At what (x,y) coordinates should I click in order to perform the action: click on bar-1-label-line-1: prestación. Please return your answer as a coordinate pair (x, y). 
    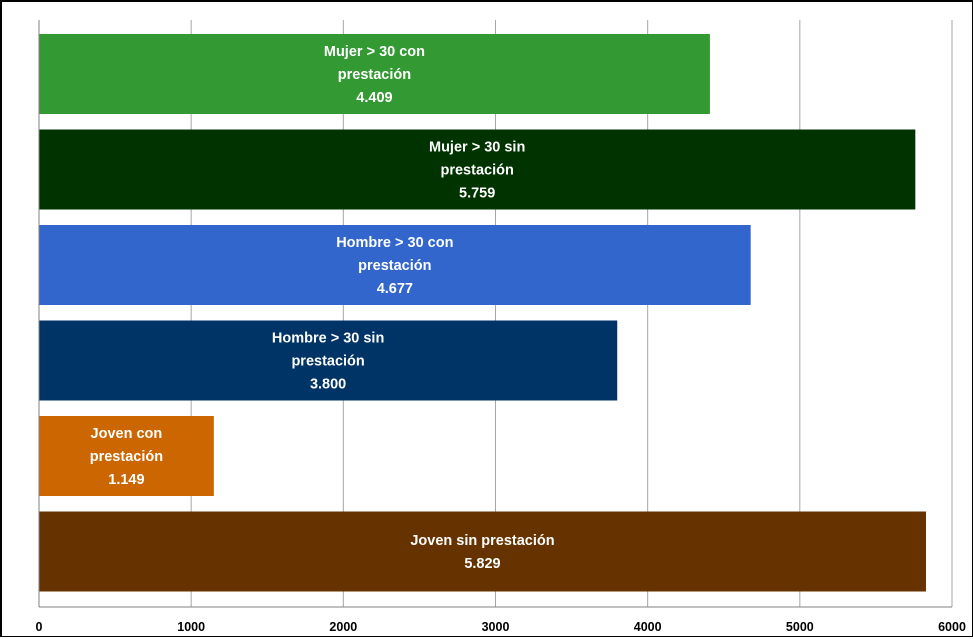
    Looking at the image, I should click on (476, 171).